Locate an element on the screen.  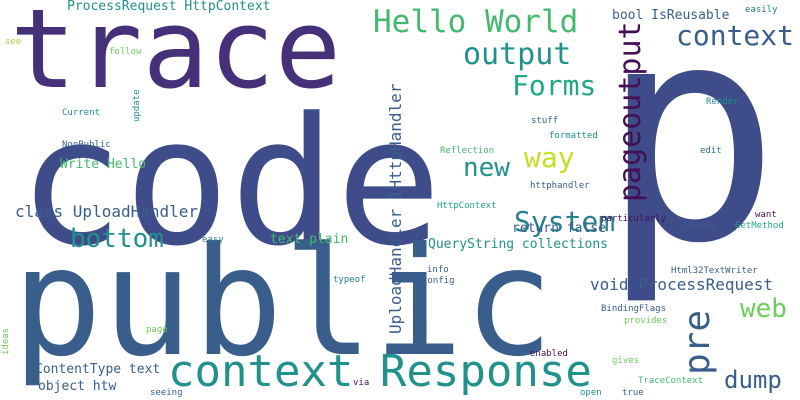
word-contenttype-text: ContentType text is located at coordinates (97, 369).